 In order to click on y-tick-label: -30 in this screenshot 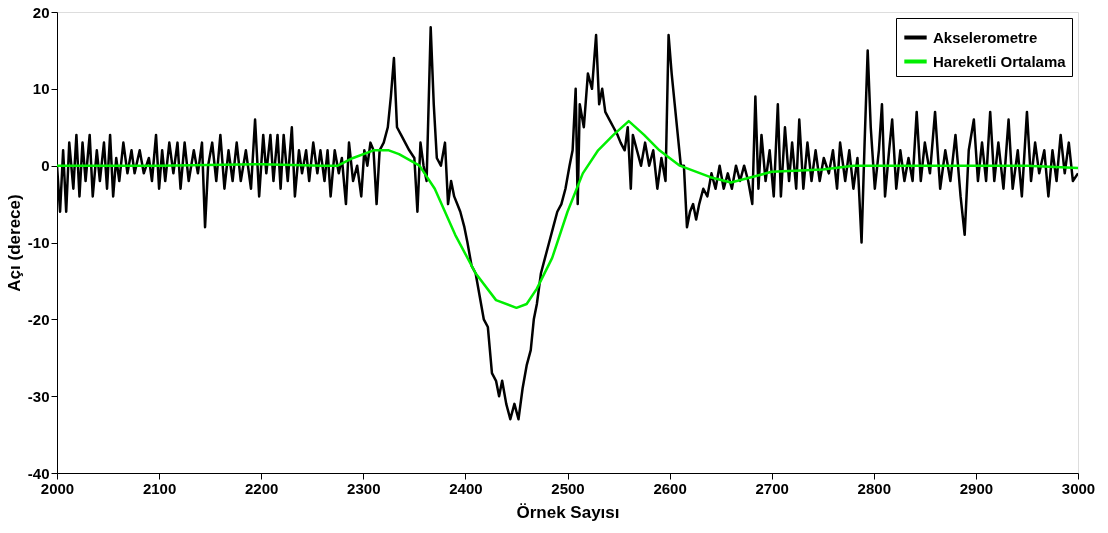, I will do `click(38, 396)`.